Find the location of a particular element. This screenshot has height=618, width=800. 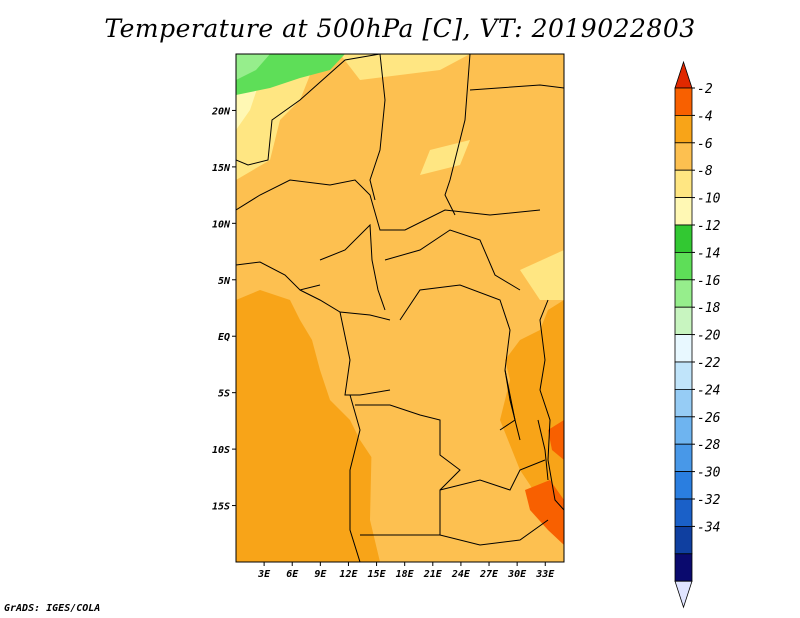

lon-tick-label: 3E is located at coordinates (264, 574).